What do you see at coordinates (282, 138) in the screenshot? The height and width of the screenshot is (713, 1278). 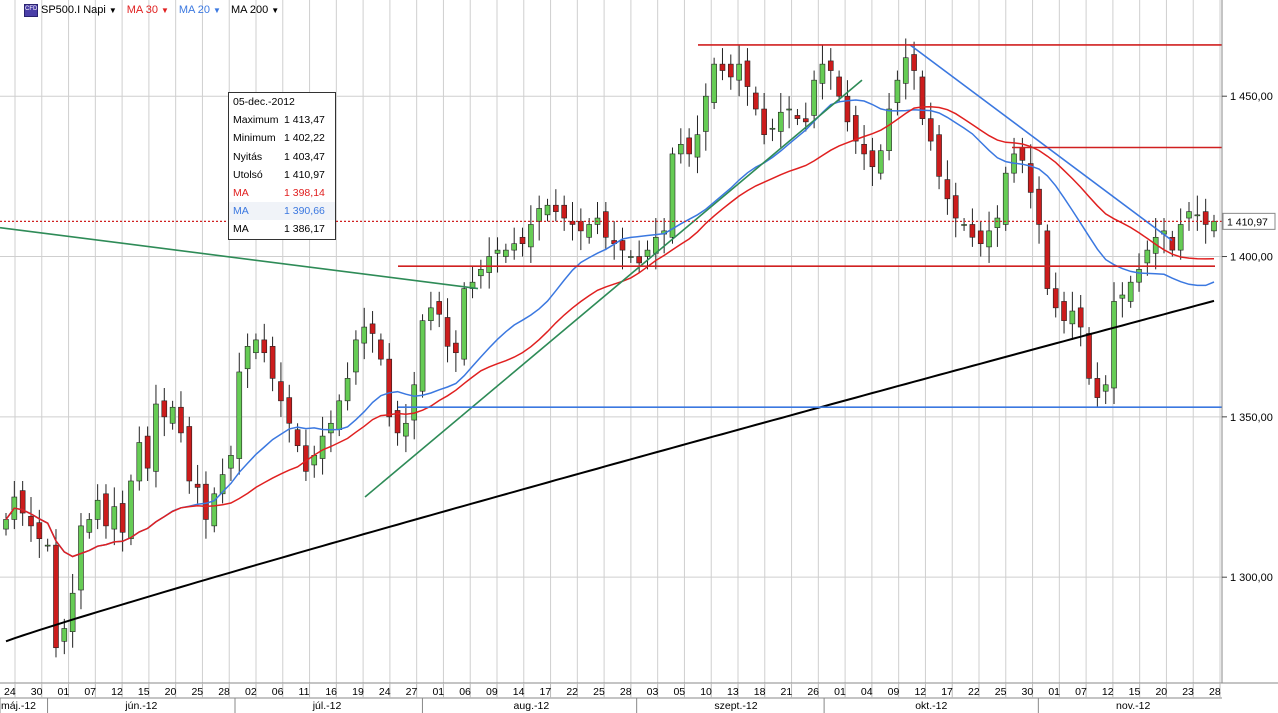 I see `info-row: Minimum 1 402,22` at bounding box center [282, 138].